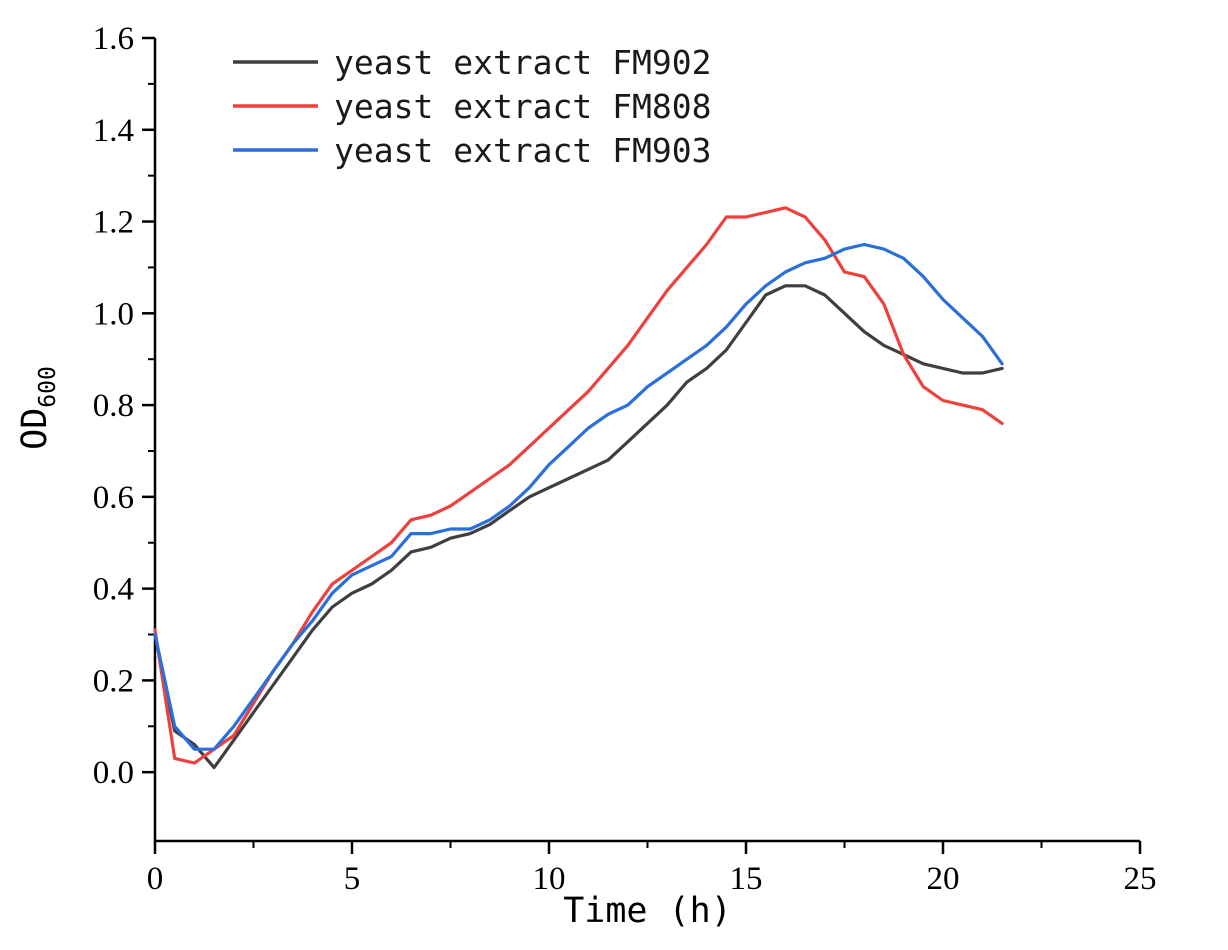 The width and height of the screenshot is (1228, 950). Describe the element at coordinates (523, 106) in the screenshot. I see `legend-label-2: yeast extract FM808` at that location.